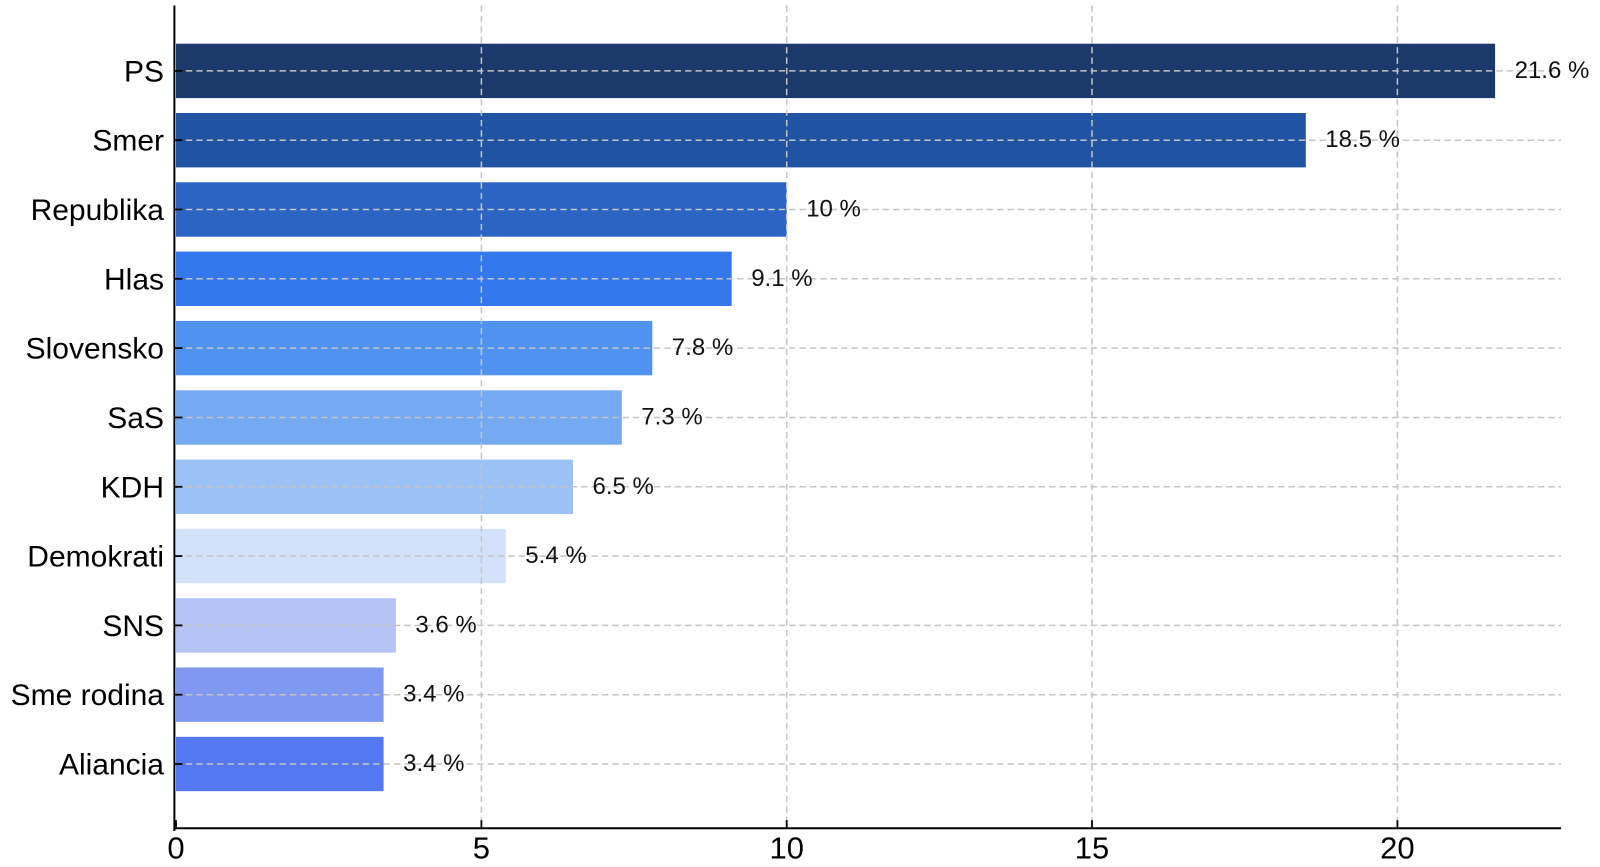  I want to click on svg-text: 20, so click(1397, 848).